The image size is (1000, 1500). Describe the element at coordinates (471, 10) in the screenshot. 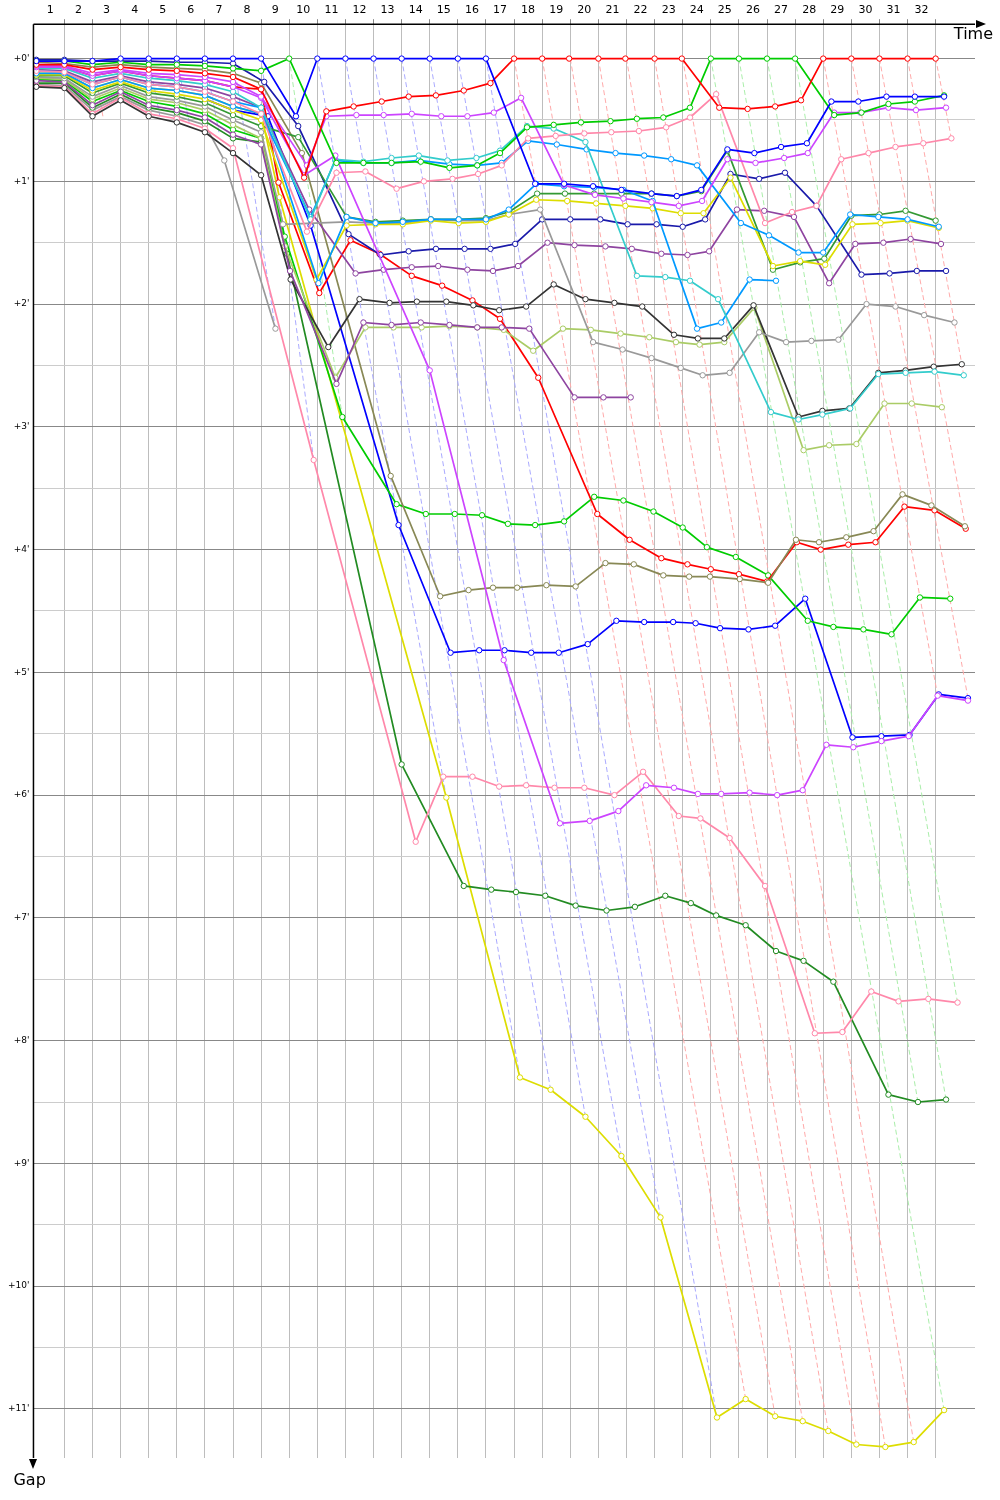

I see `x-tick-label: 16` at that location.